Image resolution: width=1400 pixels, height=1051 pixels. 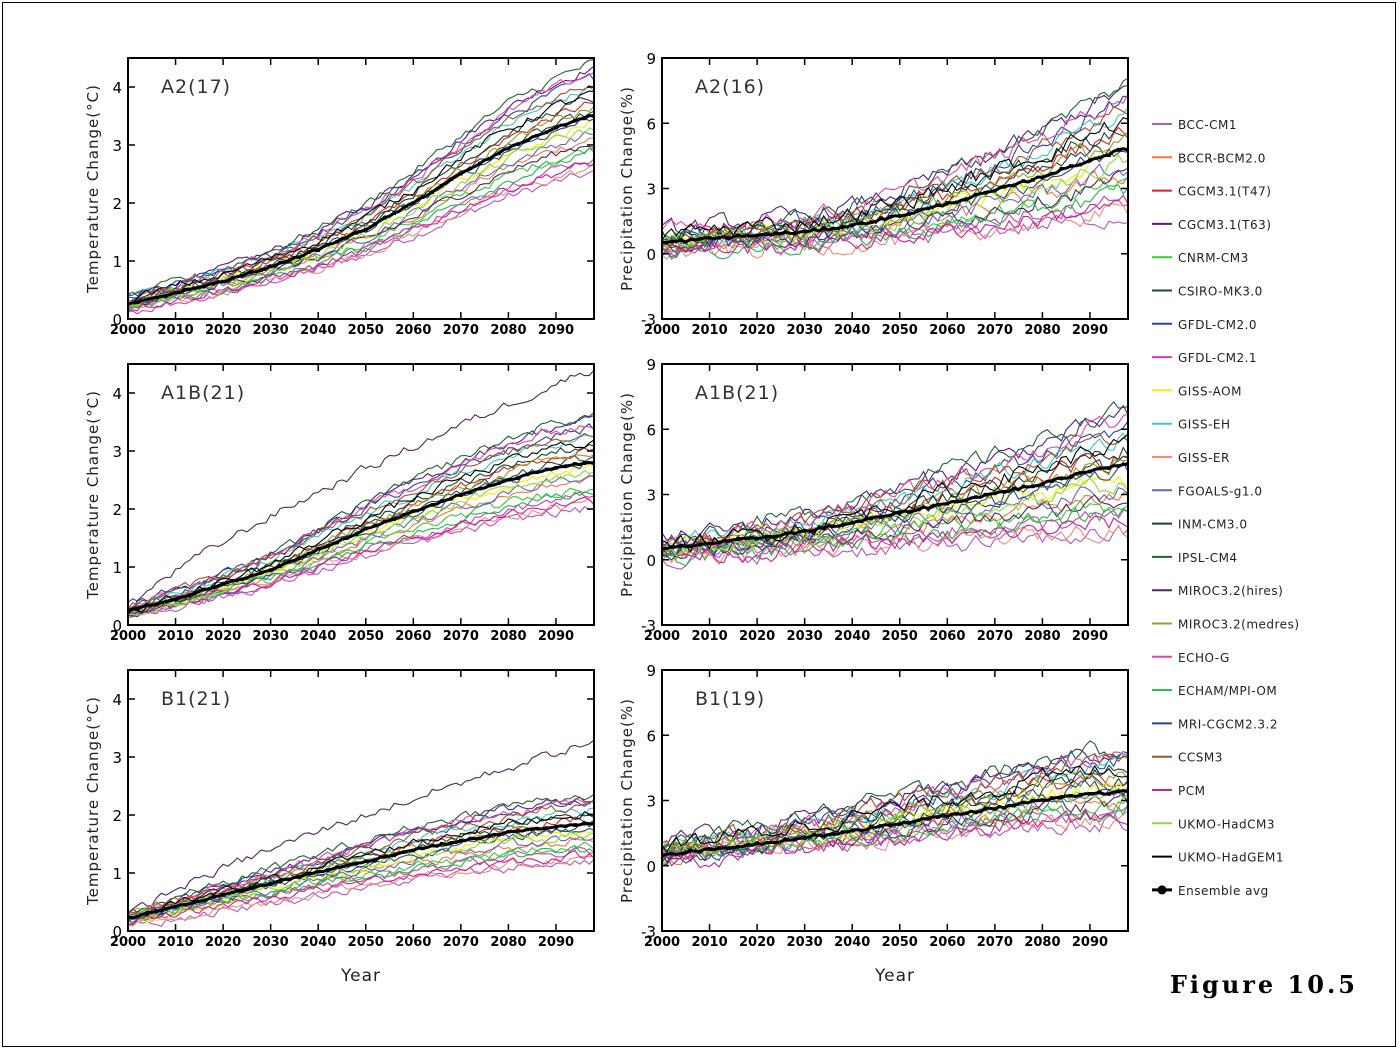 What do you see at coordinates (1191, 791) in the screenshot?
I see `legend-label: PCM` at bounding box center [1191, 791].